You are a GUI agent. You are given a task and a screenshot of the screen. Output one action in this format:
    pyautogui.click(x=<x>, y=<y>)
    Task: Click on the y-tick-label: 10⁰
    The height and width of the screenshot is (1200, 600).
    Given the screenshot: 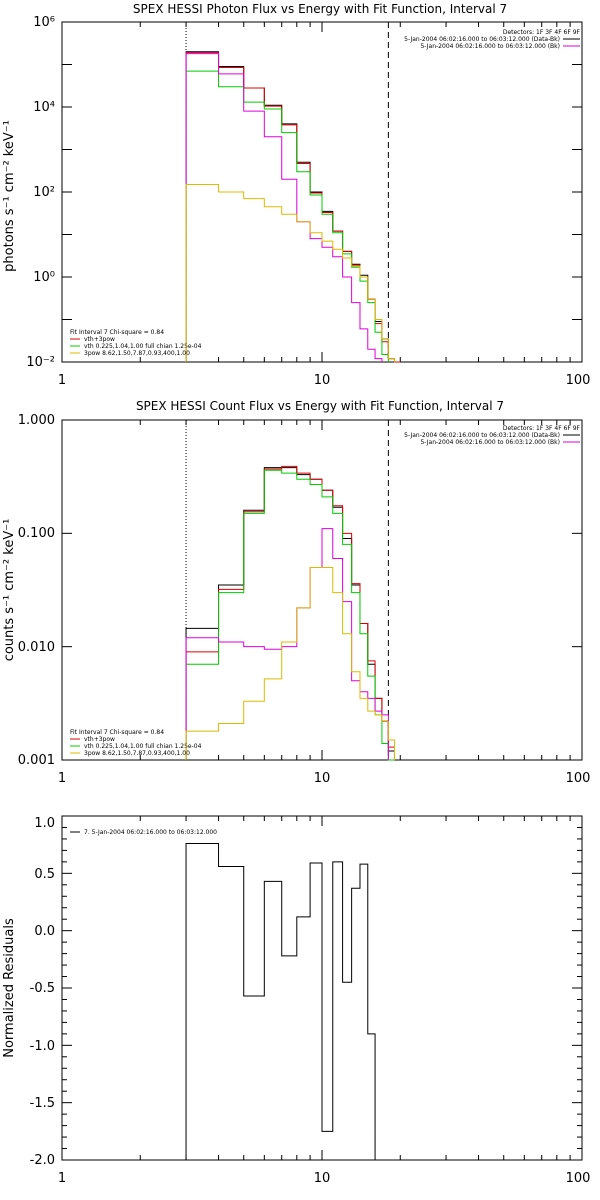 What is the action you would take?
    pyautogui.click(x=44, y=277)
    